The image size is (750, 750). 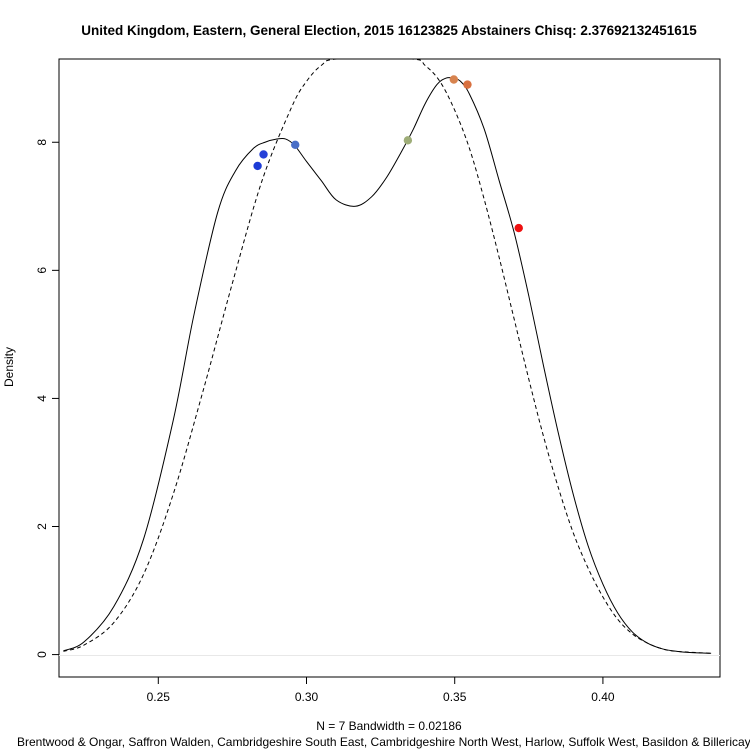 What do you see at coordinates (603, 697) in the screenshot?
I see `x-tick-label: 0.40` at bounding box center [603, 697].